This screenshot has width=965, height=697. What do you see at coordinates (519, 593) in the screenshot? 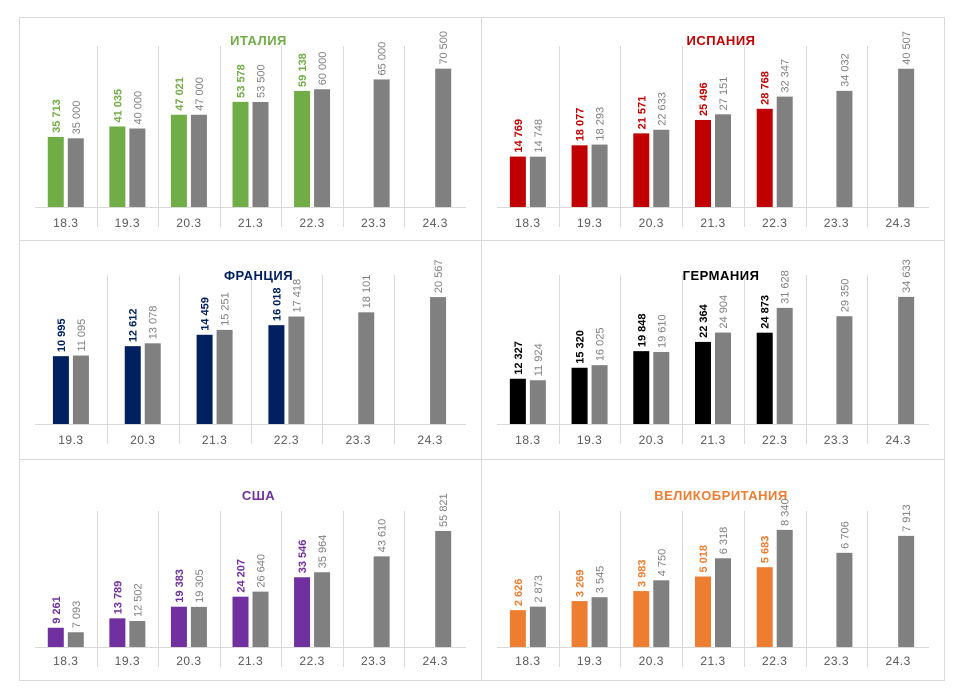
I see `actual-data-label: 2 626` at bounding box center [519, 593].